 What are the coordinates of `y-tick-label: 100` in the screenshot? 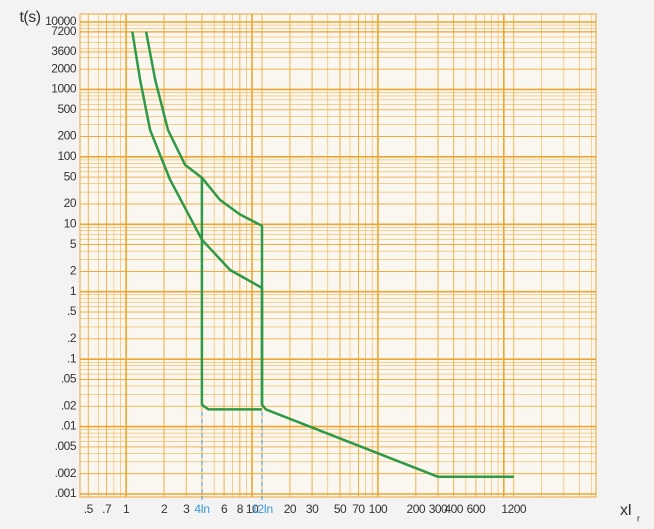 It's located at (66, 156).